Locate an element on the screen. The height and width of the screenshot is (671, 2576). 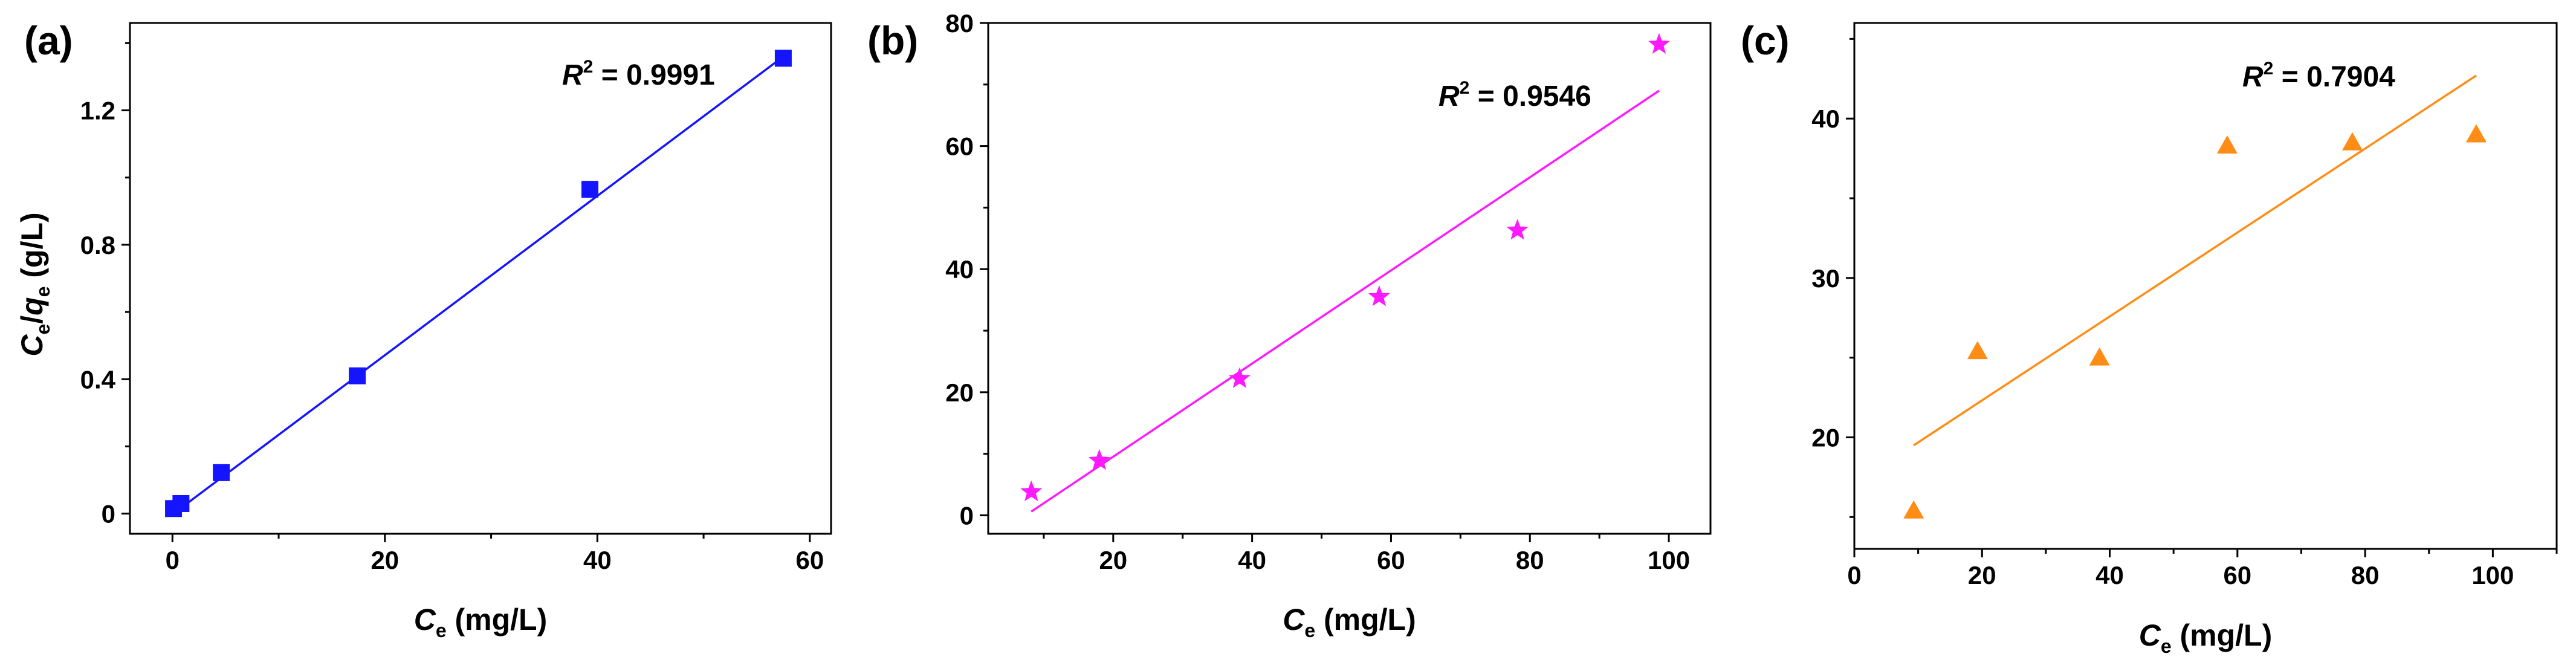
y-tick-label-text: 0.8 is located at coordinates (97, 245).